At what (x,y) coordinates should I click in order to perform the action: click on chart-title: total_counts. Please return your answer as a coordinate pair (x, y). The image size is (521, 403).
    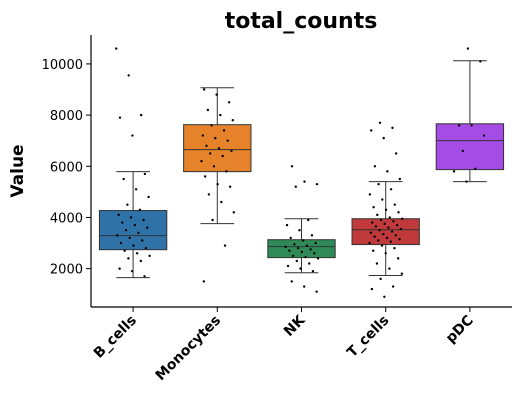
    Looking at the image, I should click on (301, 21).